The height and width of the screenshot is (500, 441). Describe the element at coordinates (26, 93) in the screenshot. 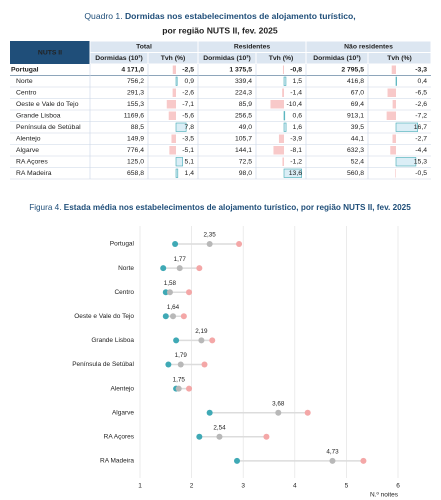

I see `row-label: Centro` at that location.